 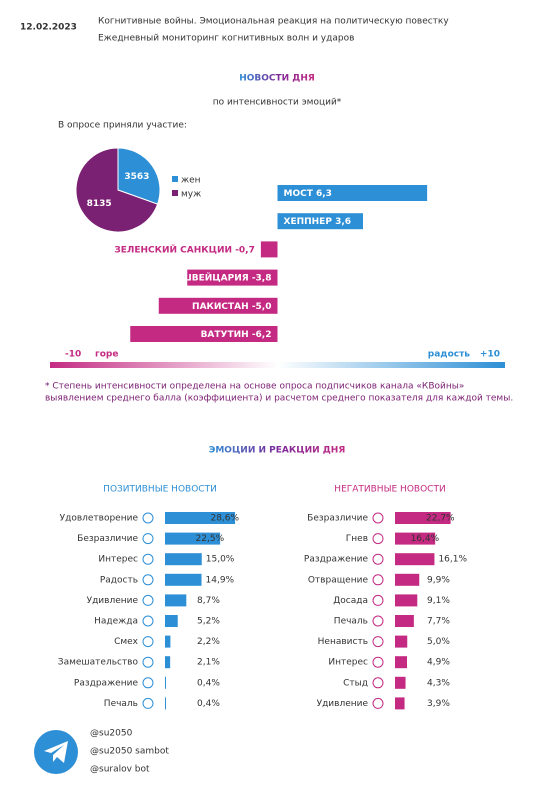 I want to click on bar-category: ПАКИСТАН, so click(x=220, y=306).